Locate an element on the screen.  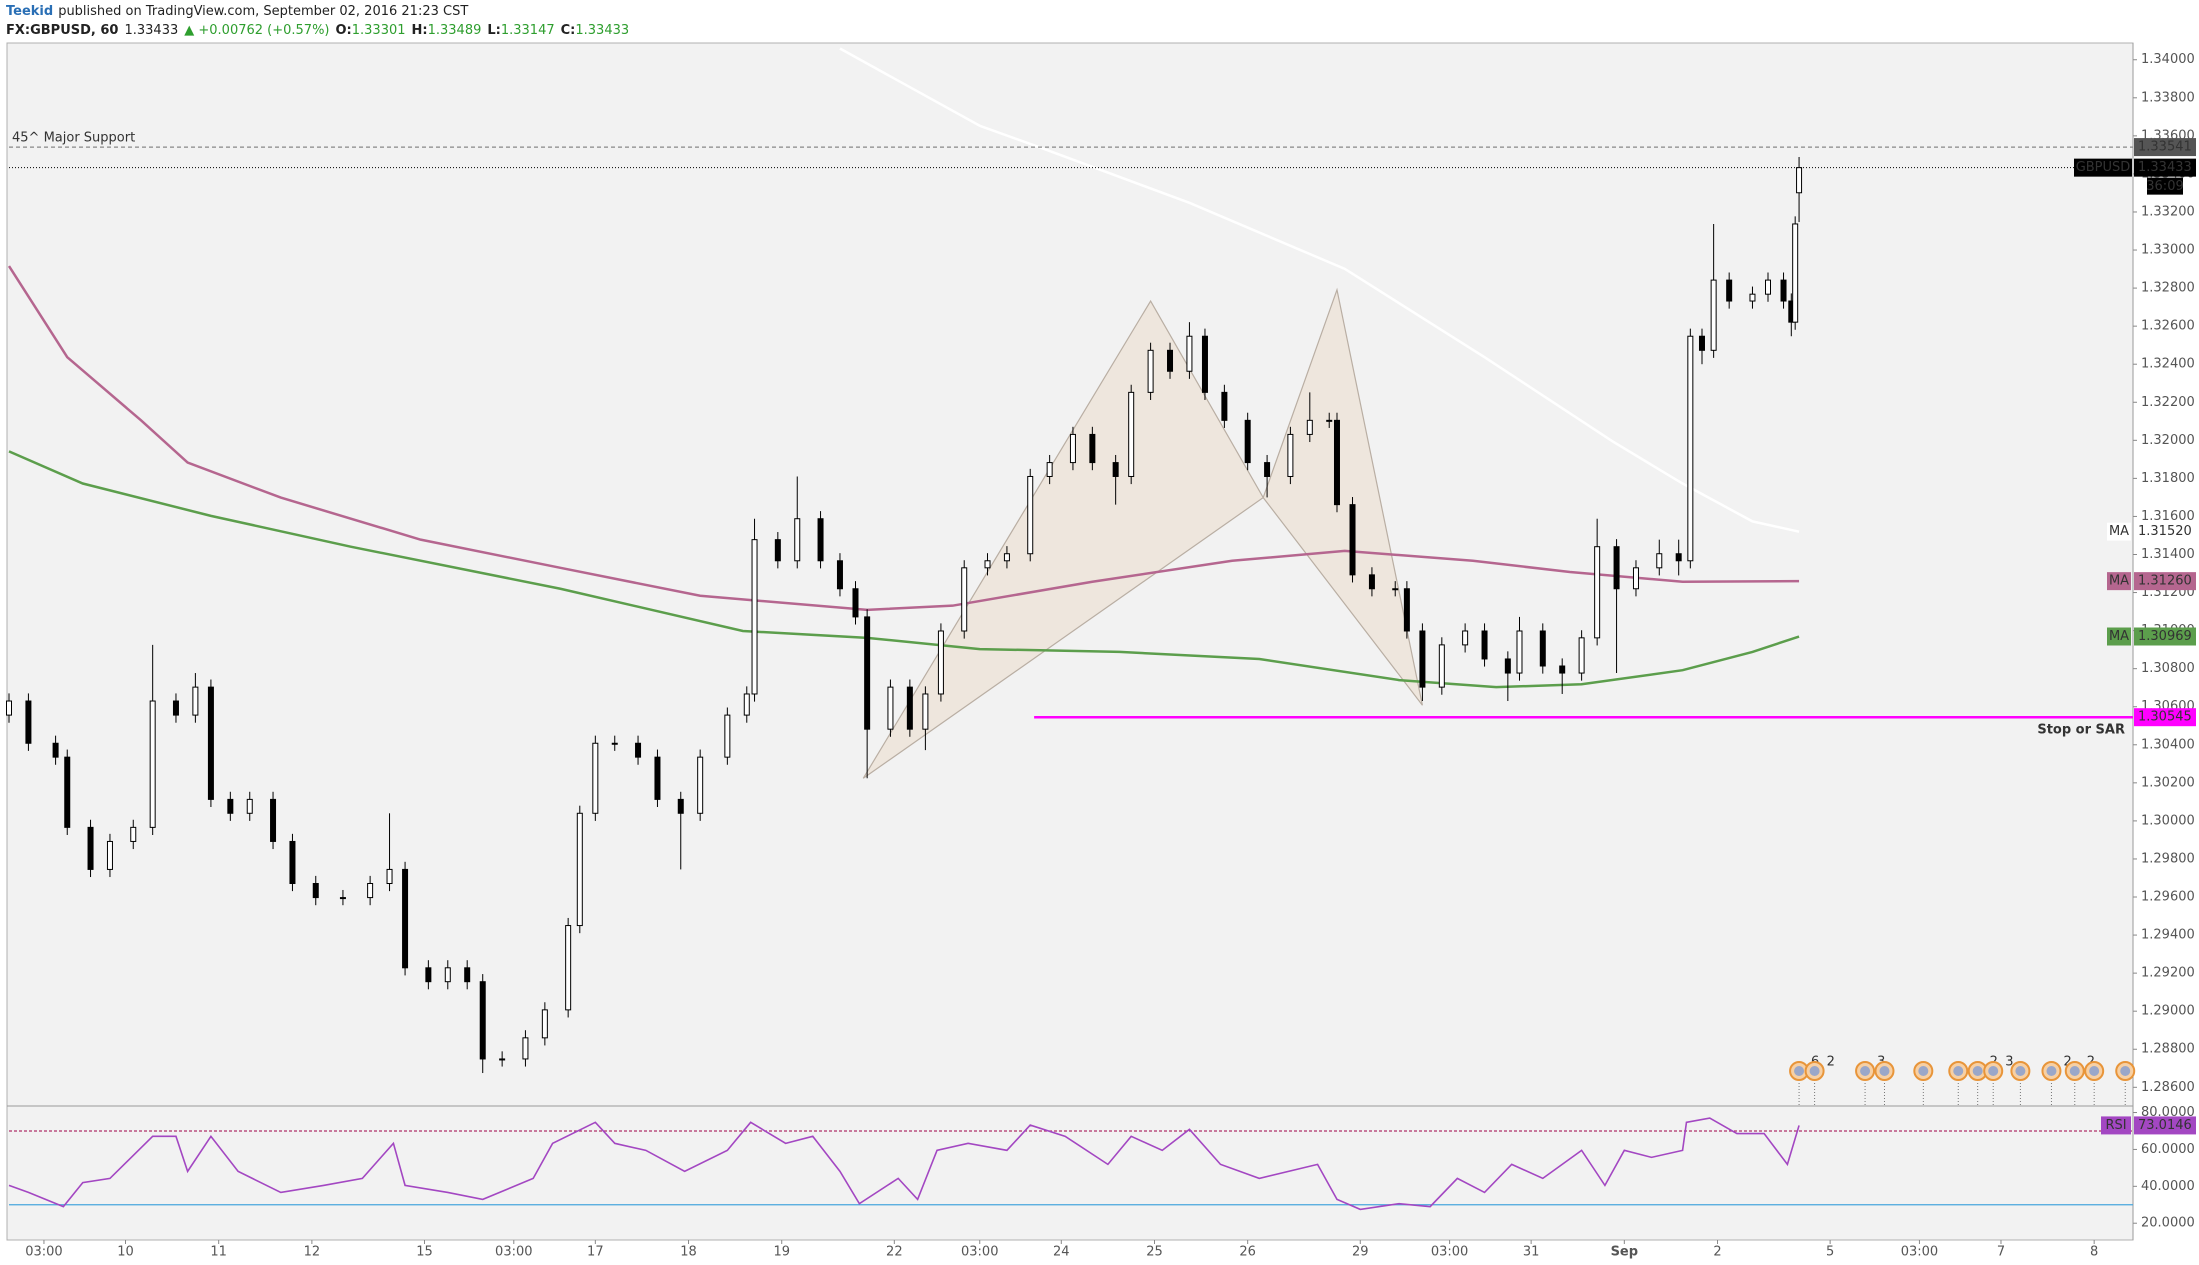
x-tick-label: Sep is located at coordinates (1625, 1252).